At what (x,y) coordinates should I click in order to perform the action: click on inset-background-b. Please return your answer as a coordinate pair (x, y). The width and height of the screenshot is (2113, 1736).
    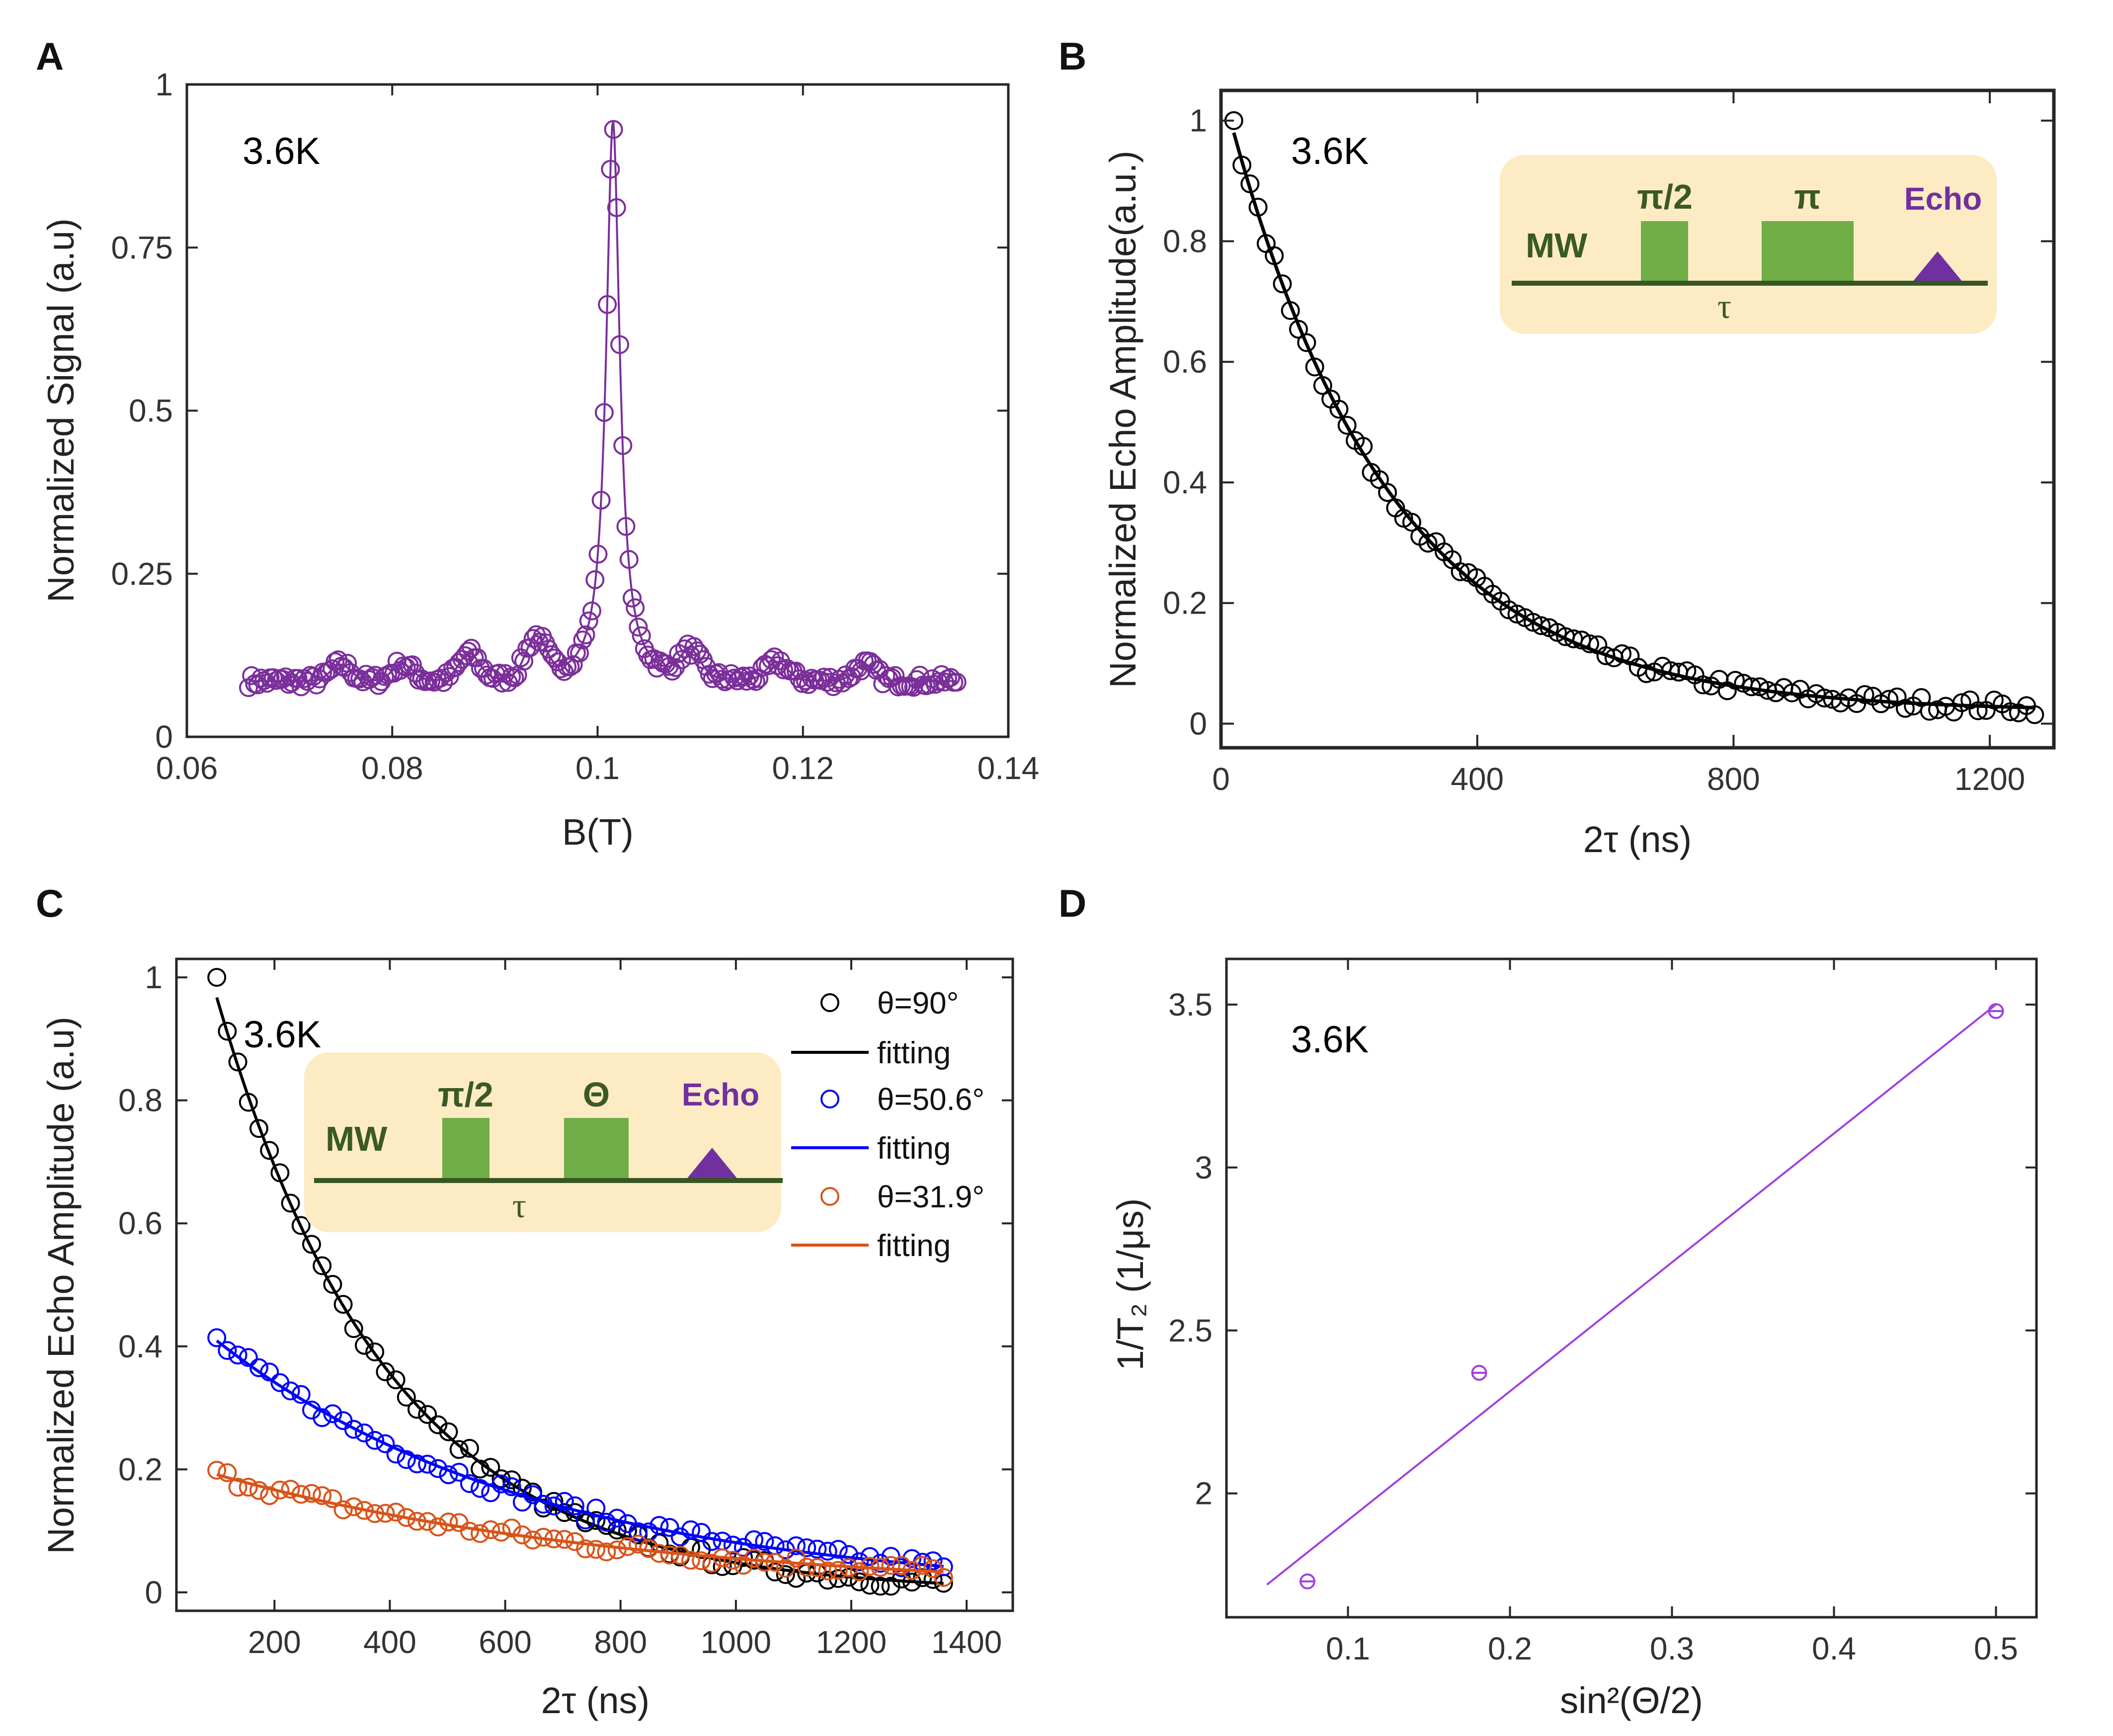
    Looking at the image, I should click on (1749, 244).